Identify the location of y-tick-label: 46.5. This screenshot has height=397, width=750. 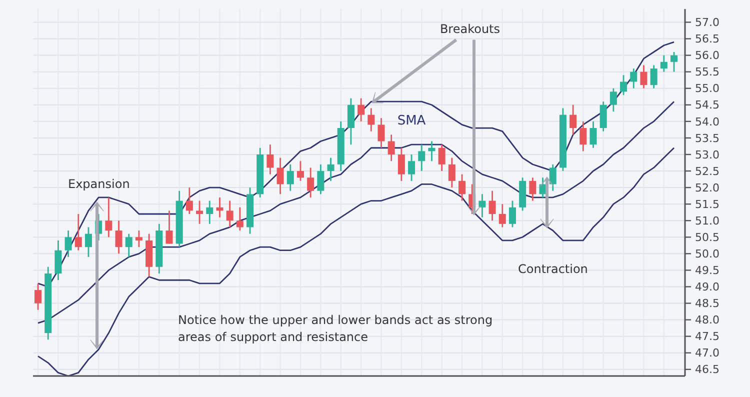
(707, 369).